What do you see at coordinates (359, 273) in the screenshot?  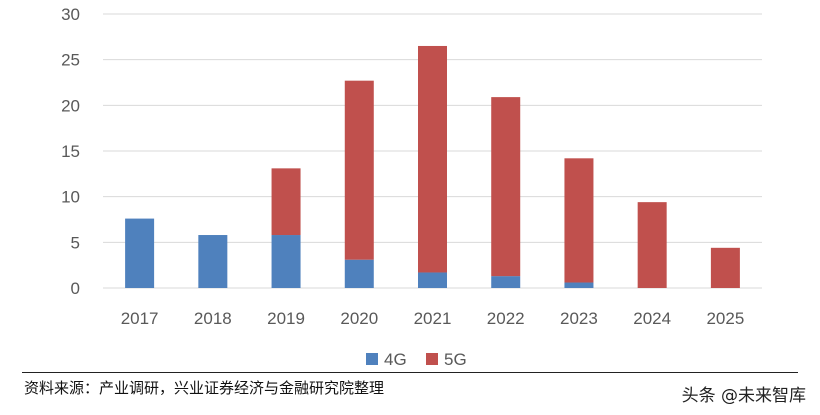 I see `bar-4g-2020` at bounding box center [359, 273].